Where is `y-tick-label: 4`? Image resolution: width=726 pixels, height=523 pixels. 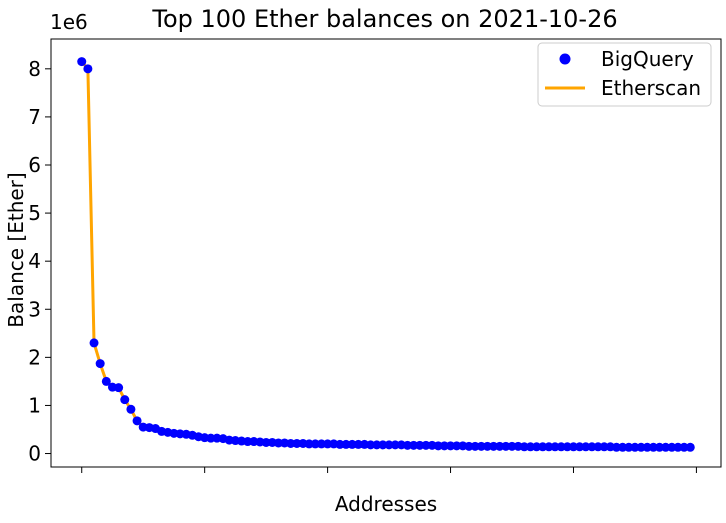
y-tick-label: 4 is located at coordinates (34, 261).